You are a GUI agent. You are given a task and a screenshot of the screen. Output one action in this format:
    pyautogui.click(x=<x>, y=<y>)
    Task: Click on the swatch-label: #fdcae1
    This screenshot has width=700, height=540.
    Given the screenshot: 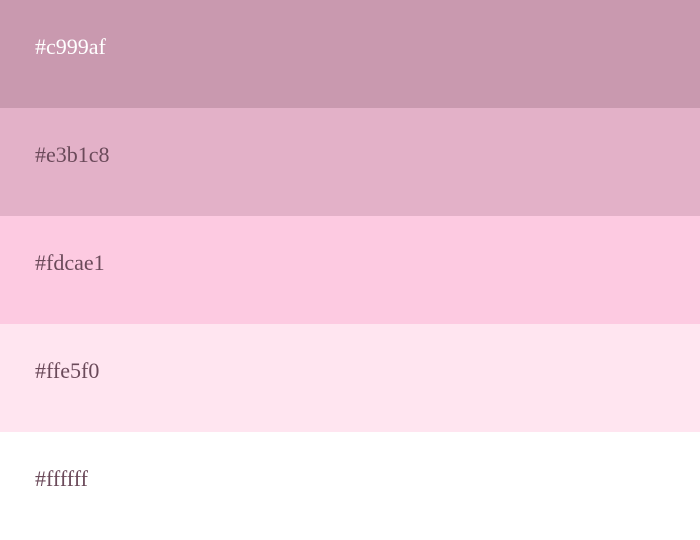 What is the action you would take?
    pyautogui.click(x=70, y=262)
    